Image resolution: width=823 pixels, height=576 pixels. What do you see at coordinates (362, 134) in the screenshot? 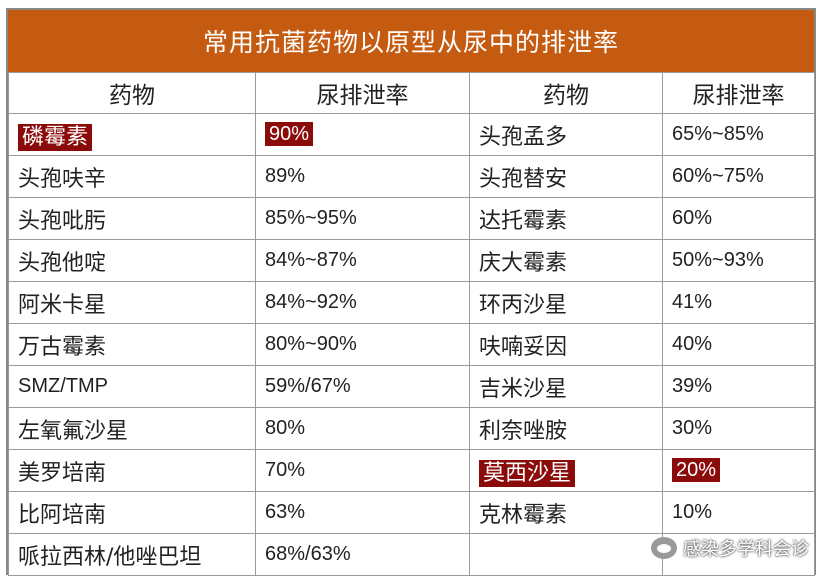
I see `rate-cell: 90%` at bounding box center [362, 134].